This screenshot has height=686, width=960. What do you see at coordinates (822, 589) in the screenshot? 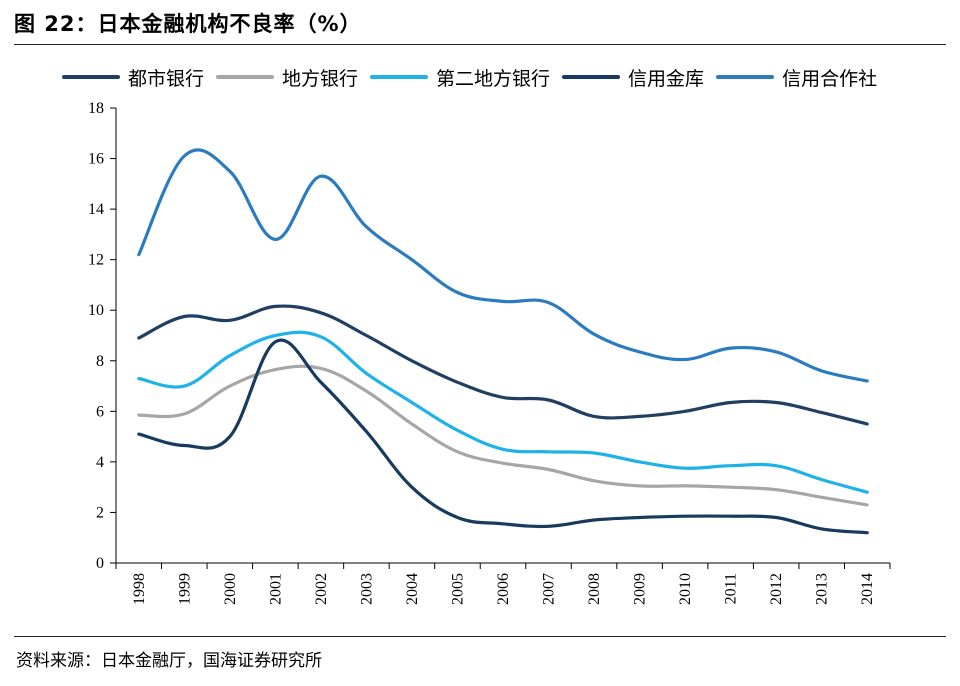
I see `x-tick-label: 2013` at bounding box center [822, 589].